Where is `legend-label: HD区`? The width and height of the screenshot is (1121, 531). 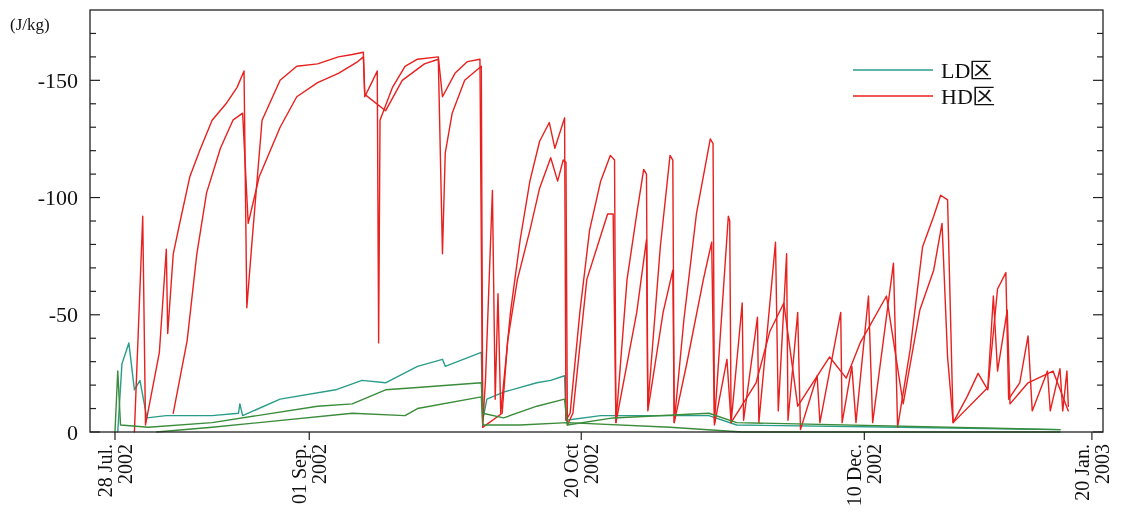
legend-label: HD区 is located at coordinates (968, 96).